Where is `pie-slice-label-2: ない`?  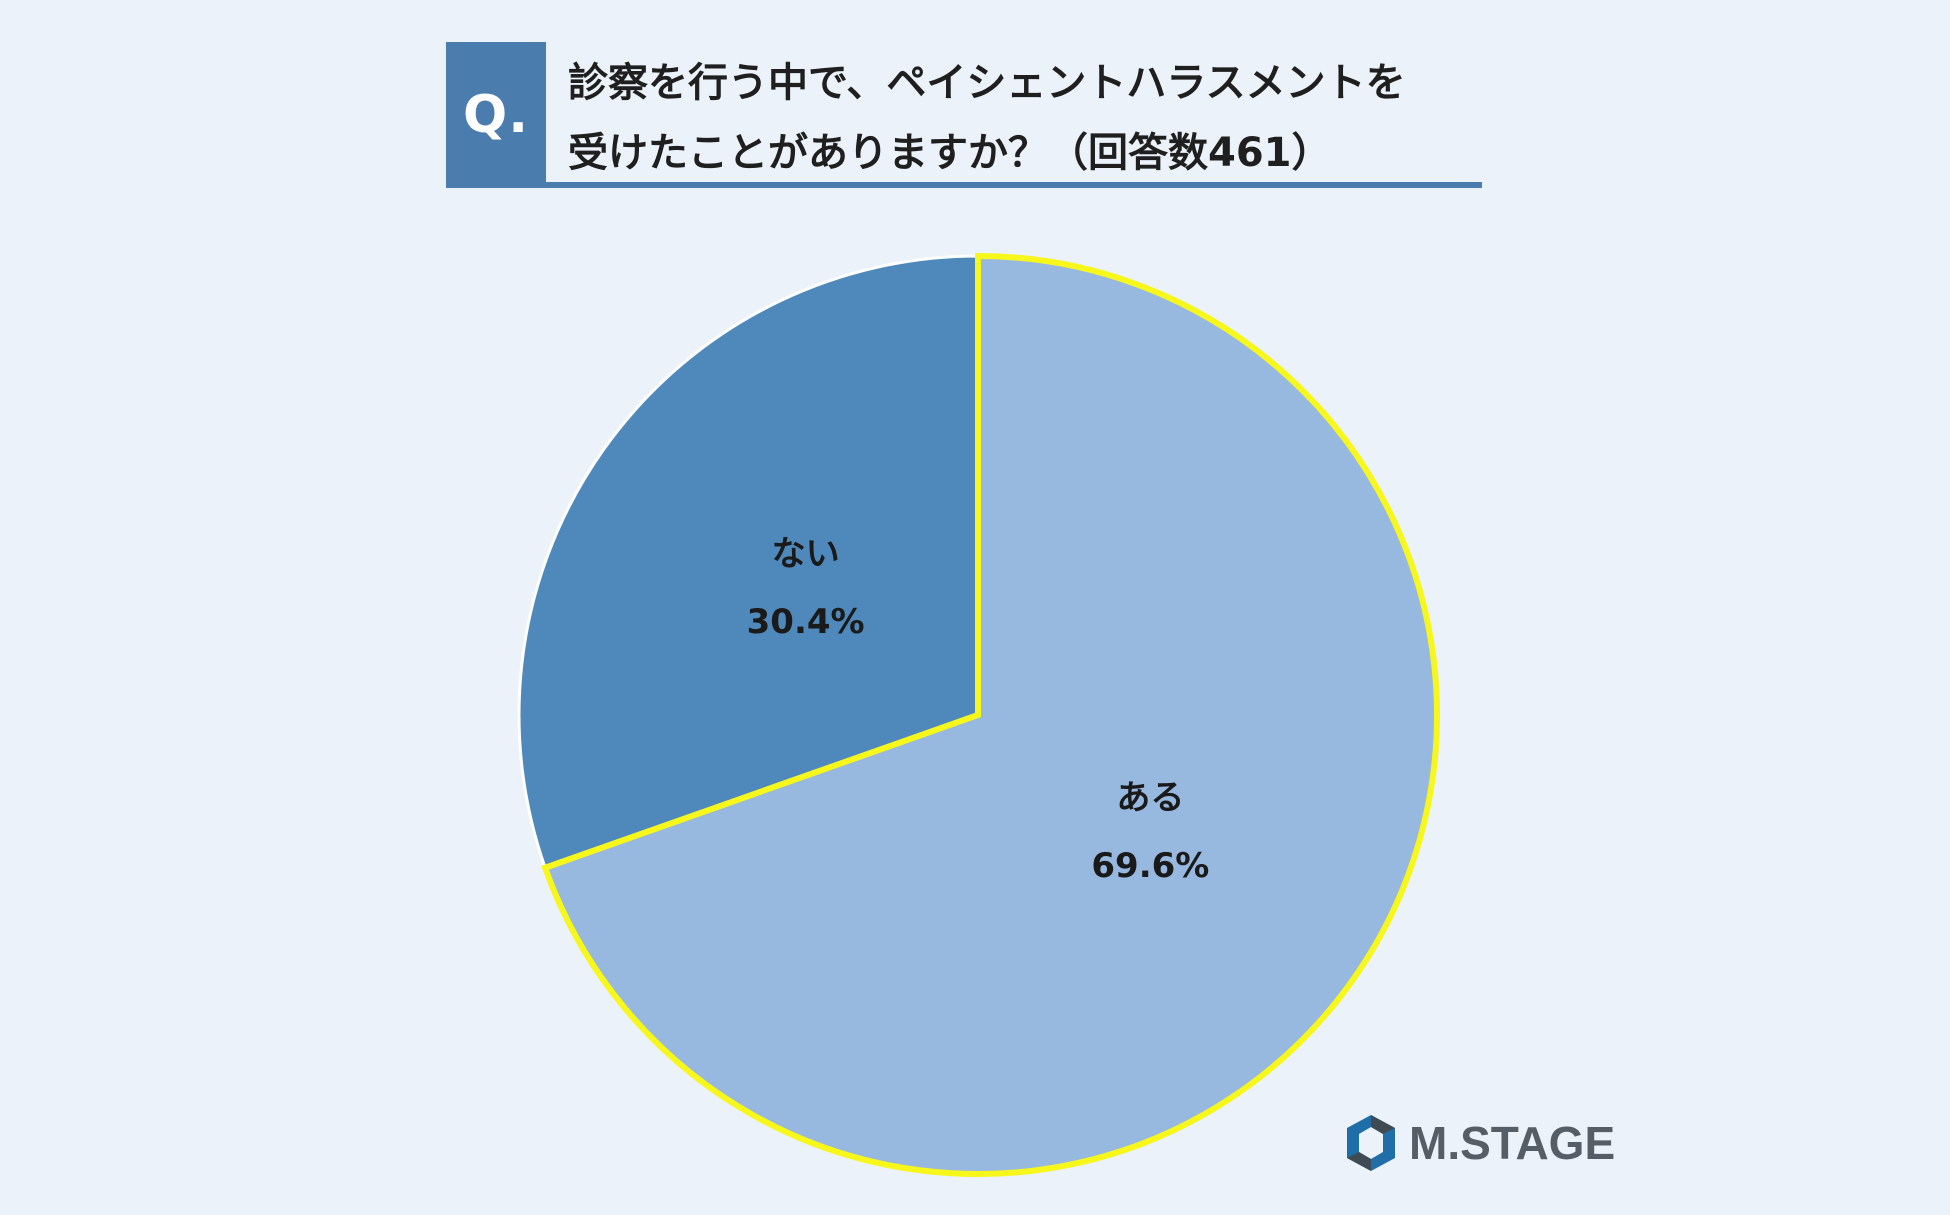 pie-slice-label-2: ない is located at coordinates (806, 554).